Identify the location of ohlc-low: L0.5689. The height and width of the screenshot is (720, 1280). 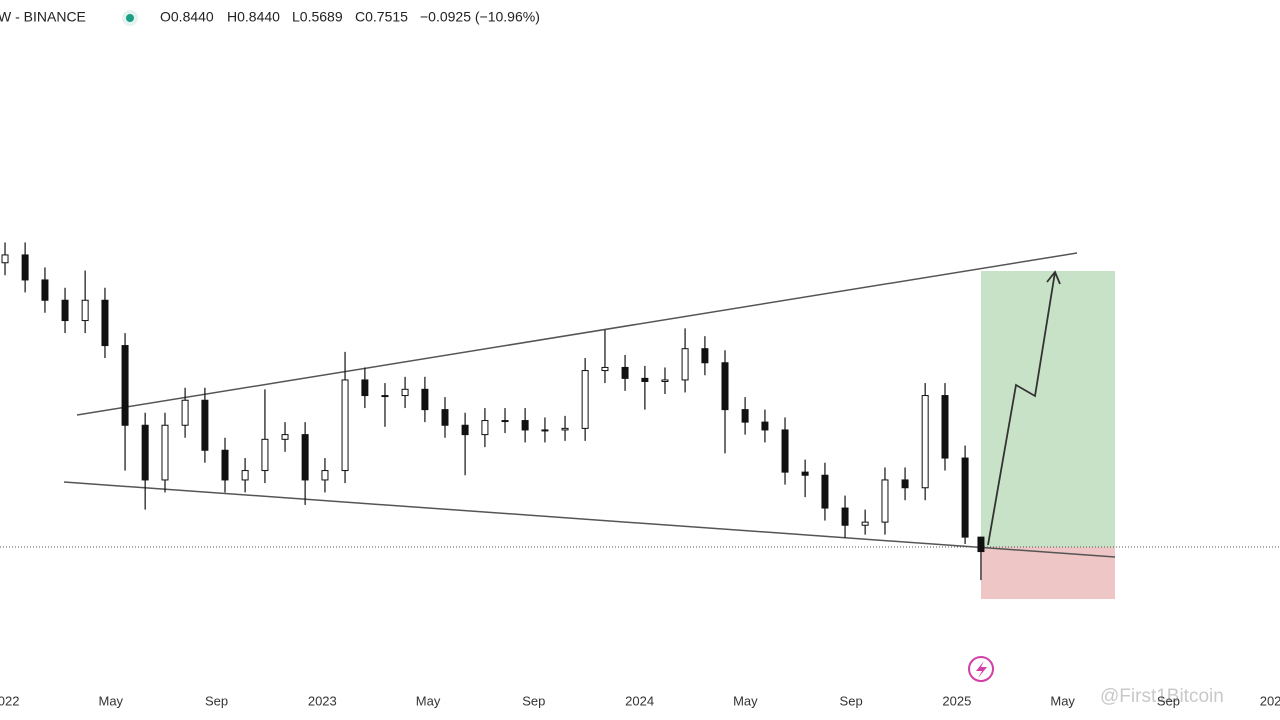
(317, 17).